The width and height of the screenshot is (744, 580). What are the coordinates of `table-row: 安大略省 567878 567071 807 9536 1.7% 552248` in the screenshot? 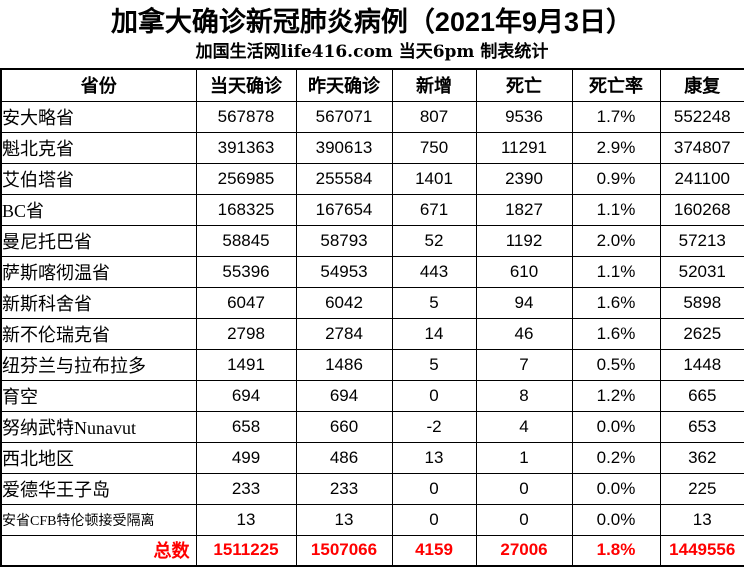 It's located at (372, 116).